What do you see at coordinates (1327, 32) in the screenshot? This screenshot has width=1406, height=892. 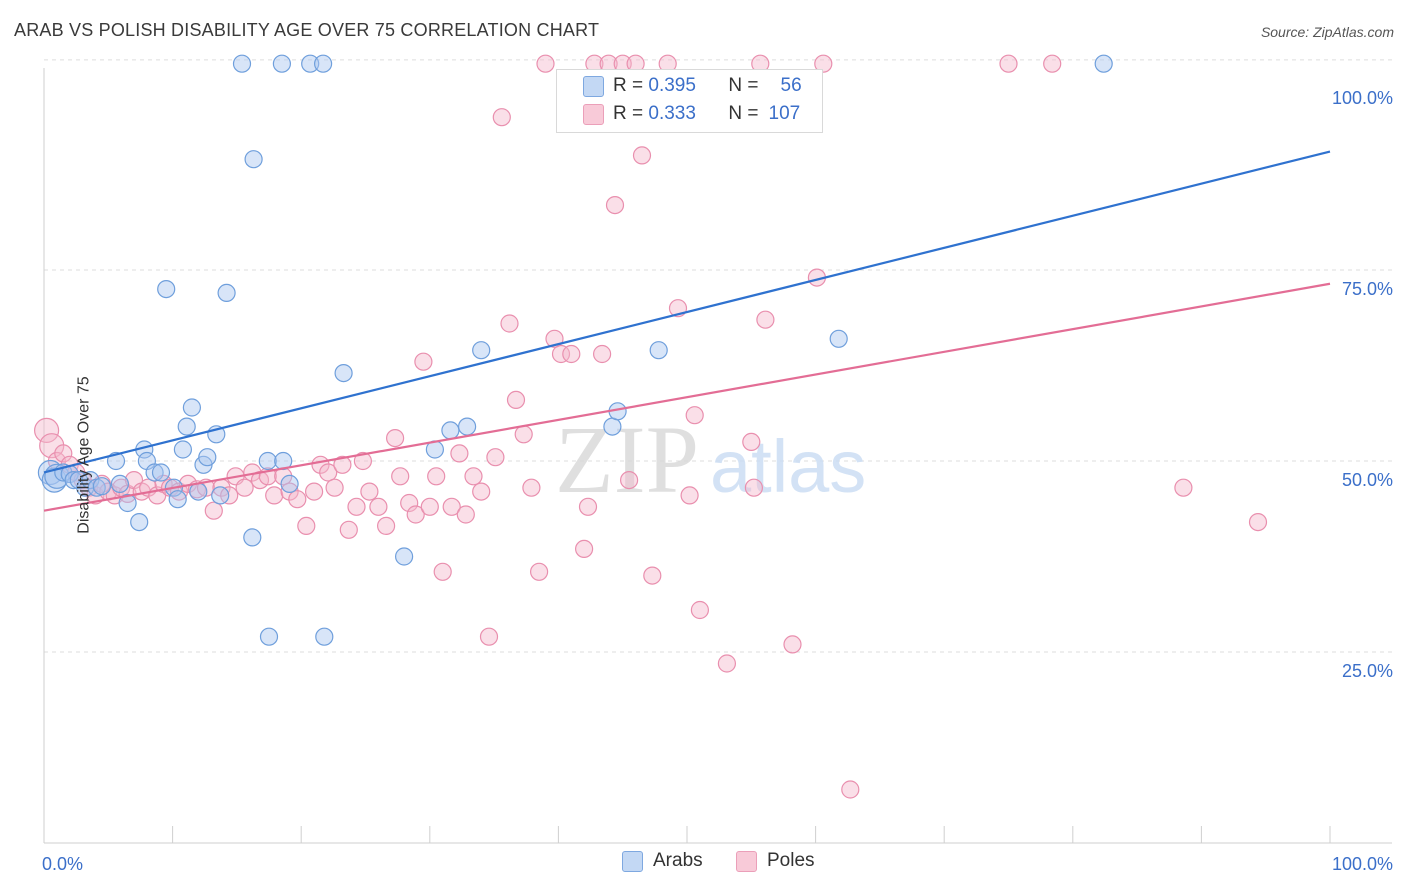 I see `source-label: Source: ZipAtlas.com` at bounding box center [1327, 32].